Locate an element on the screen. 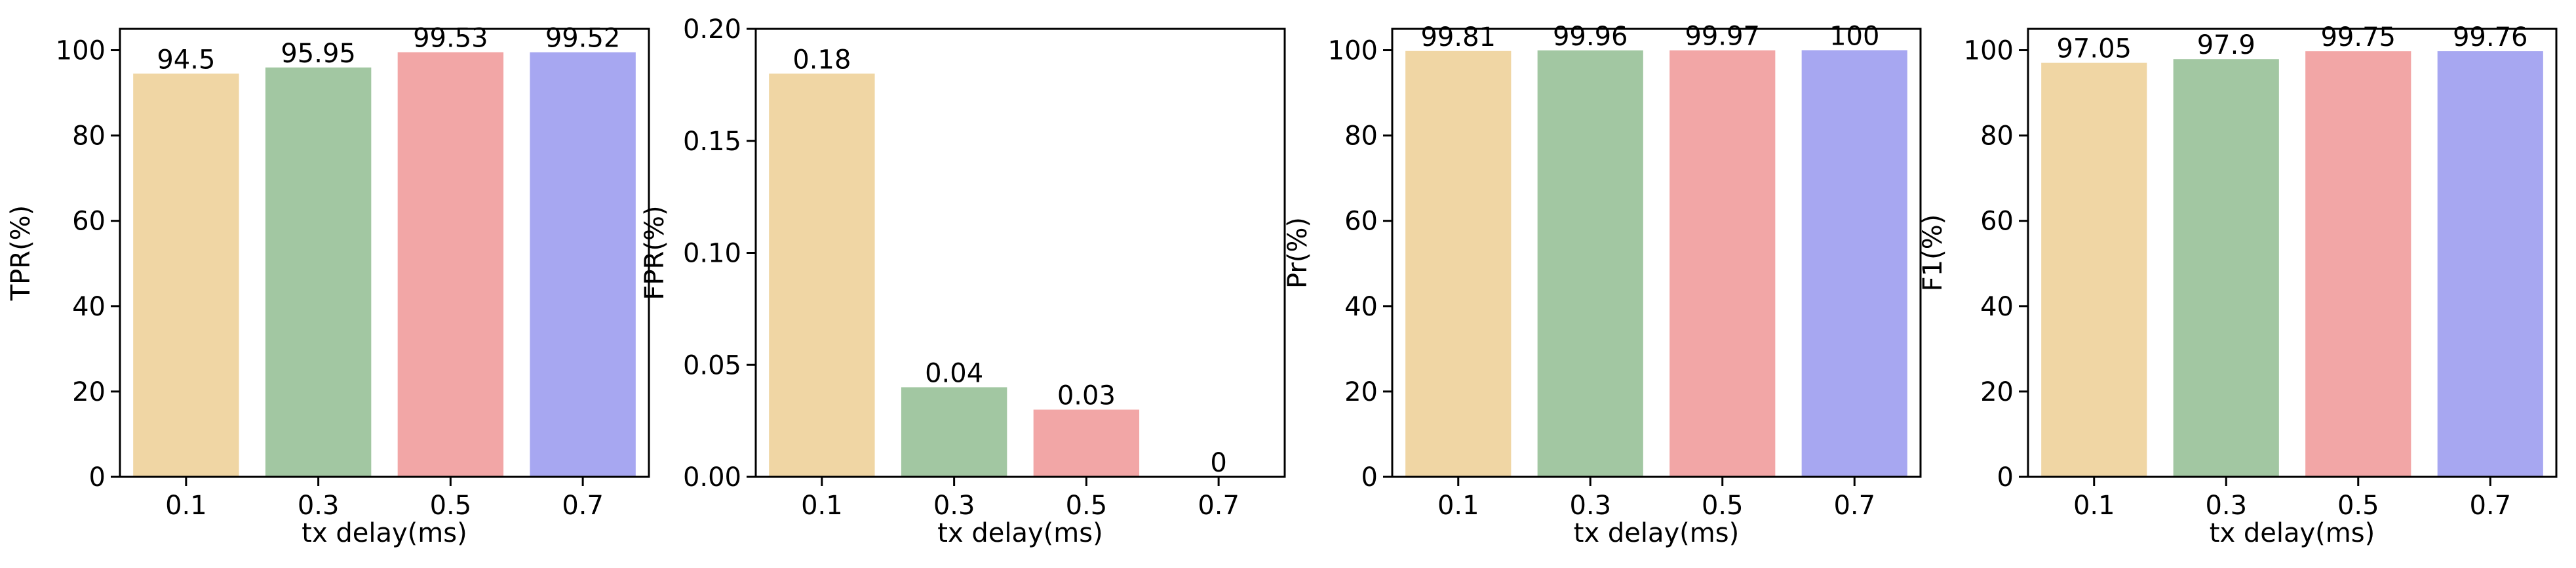 The height and width of the screenshot is (568, 2576). y-tick-label: 0.10 is located at coordinates (712, 254).